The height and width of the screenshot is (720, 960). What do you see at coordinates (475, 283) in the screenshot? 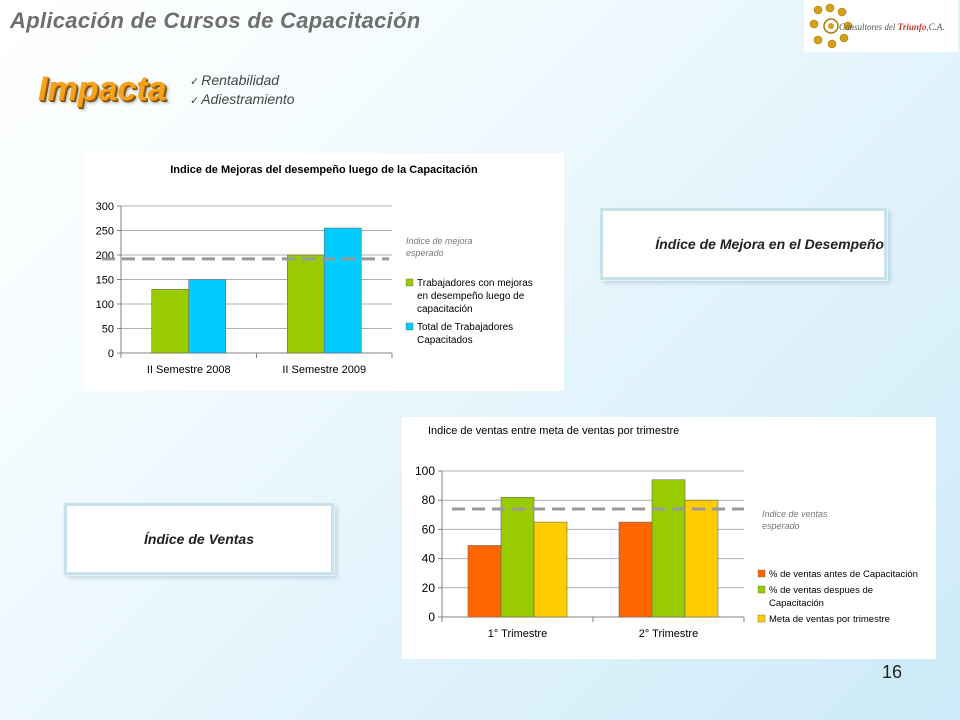
I see `legend-label: Trabajadores con mejoras` at bounding box center [475, 283].